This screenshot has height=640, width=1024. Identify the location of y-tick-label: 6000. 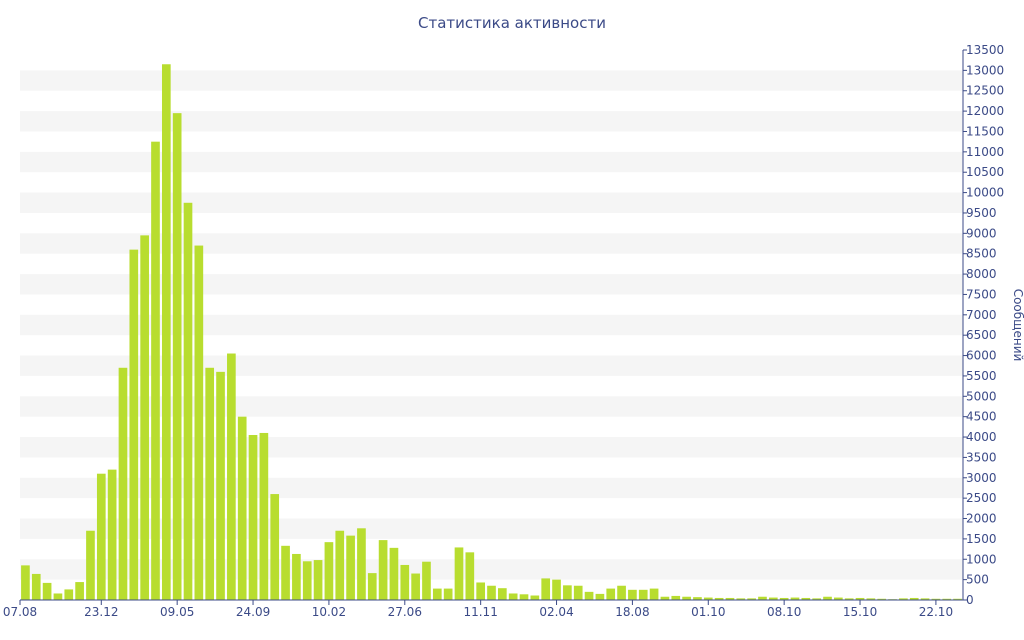
(981, 356).